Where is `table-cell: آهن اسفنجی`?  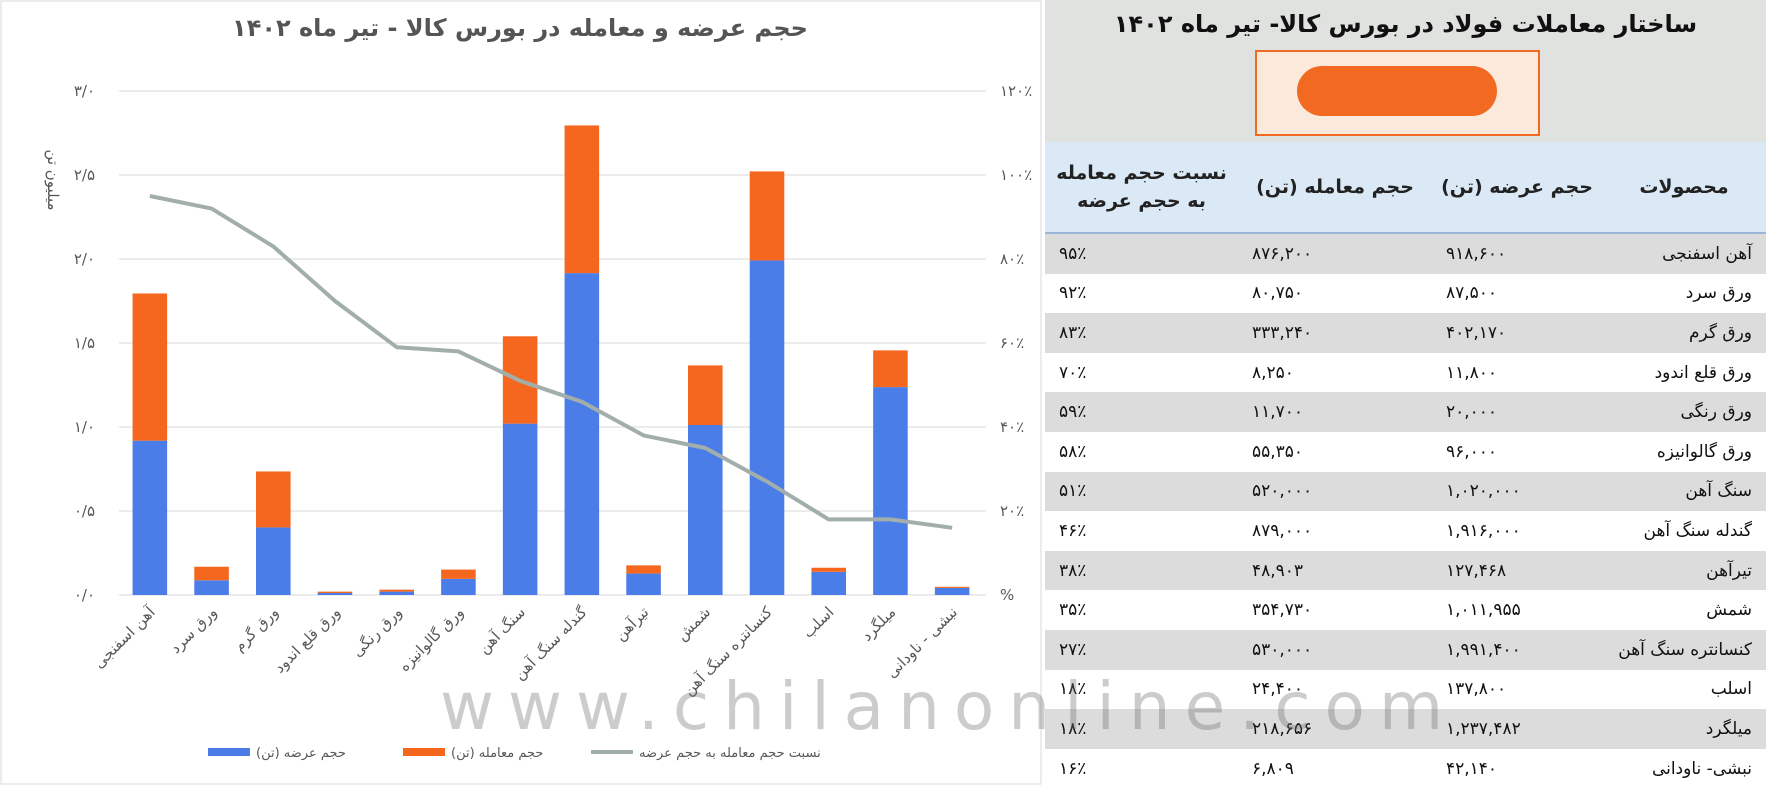 table-cell: آهن اسفنجی is located at coordinates (1684, 253).